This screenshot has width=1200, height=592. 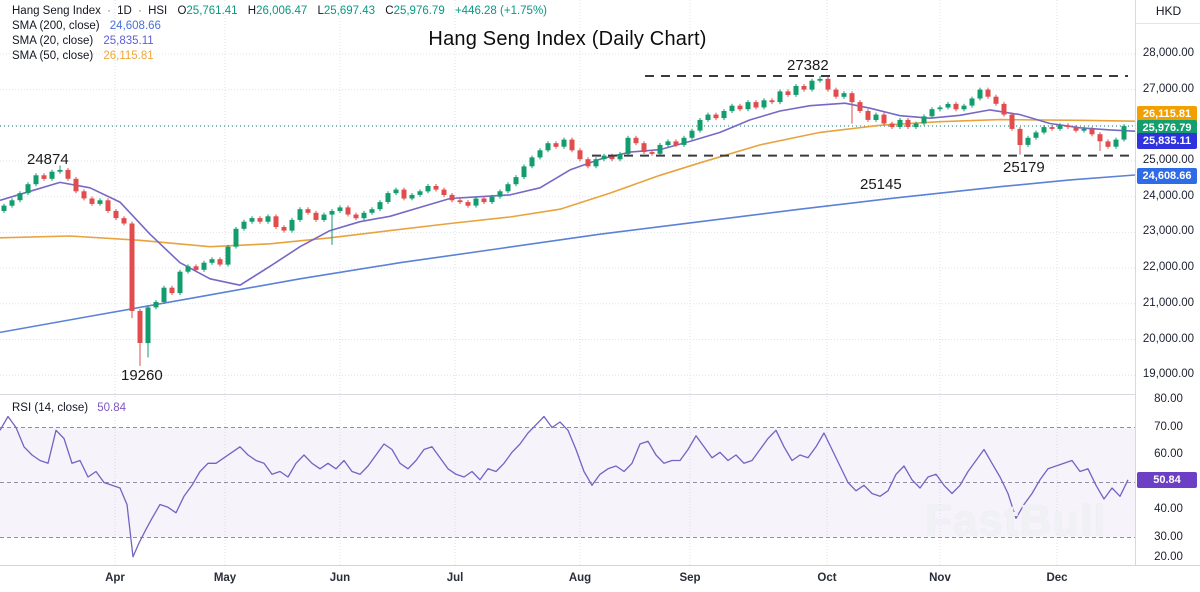 I want to click on price-badge: 25,976.79, so click(x=1167, y=128).